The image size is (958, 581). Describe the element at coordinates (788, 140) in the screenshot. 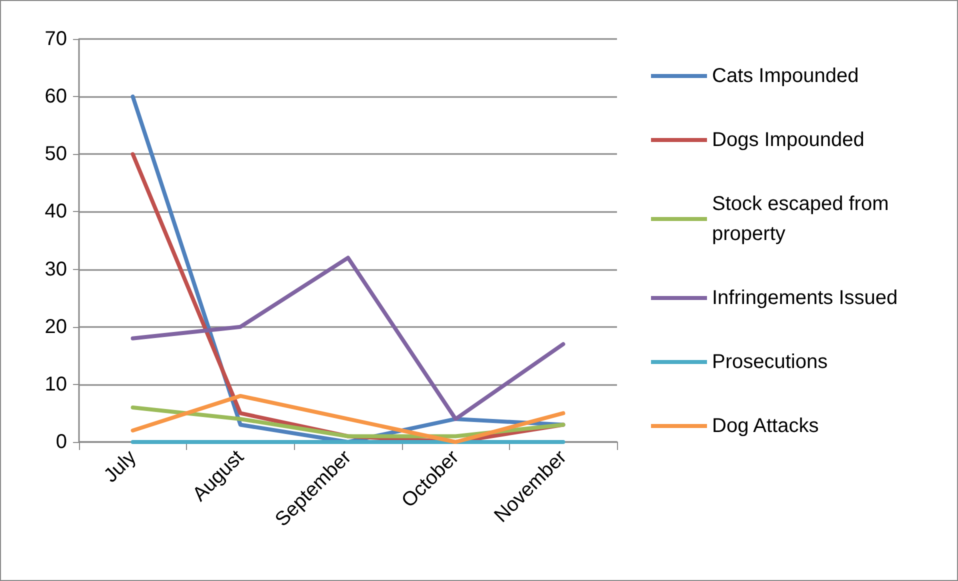

I see `legend-label: Dogs Impounded` at that location.